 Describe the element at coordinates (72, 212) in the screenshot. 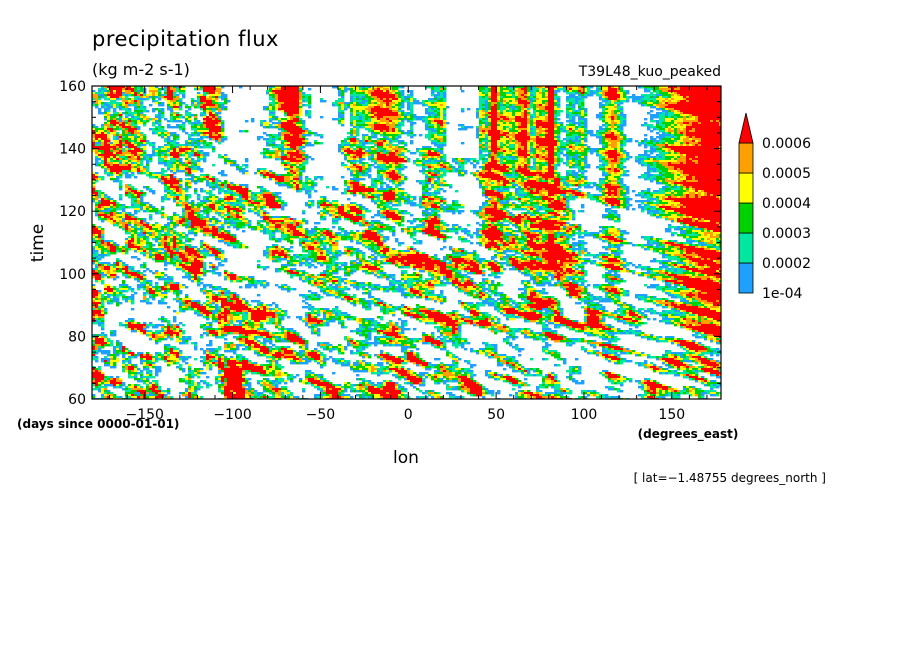

I see `y-tick-label: 120` at that location.